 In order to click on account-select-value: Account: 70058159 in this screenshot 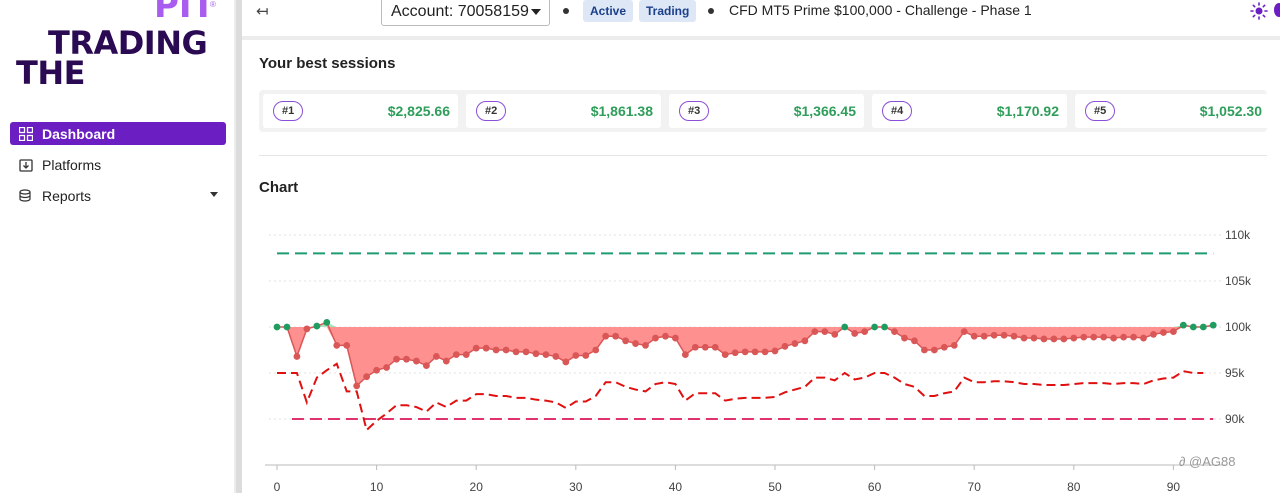, I will do `click(460, 11)`.